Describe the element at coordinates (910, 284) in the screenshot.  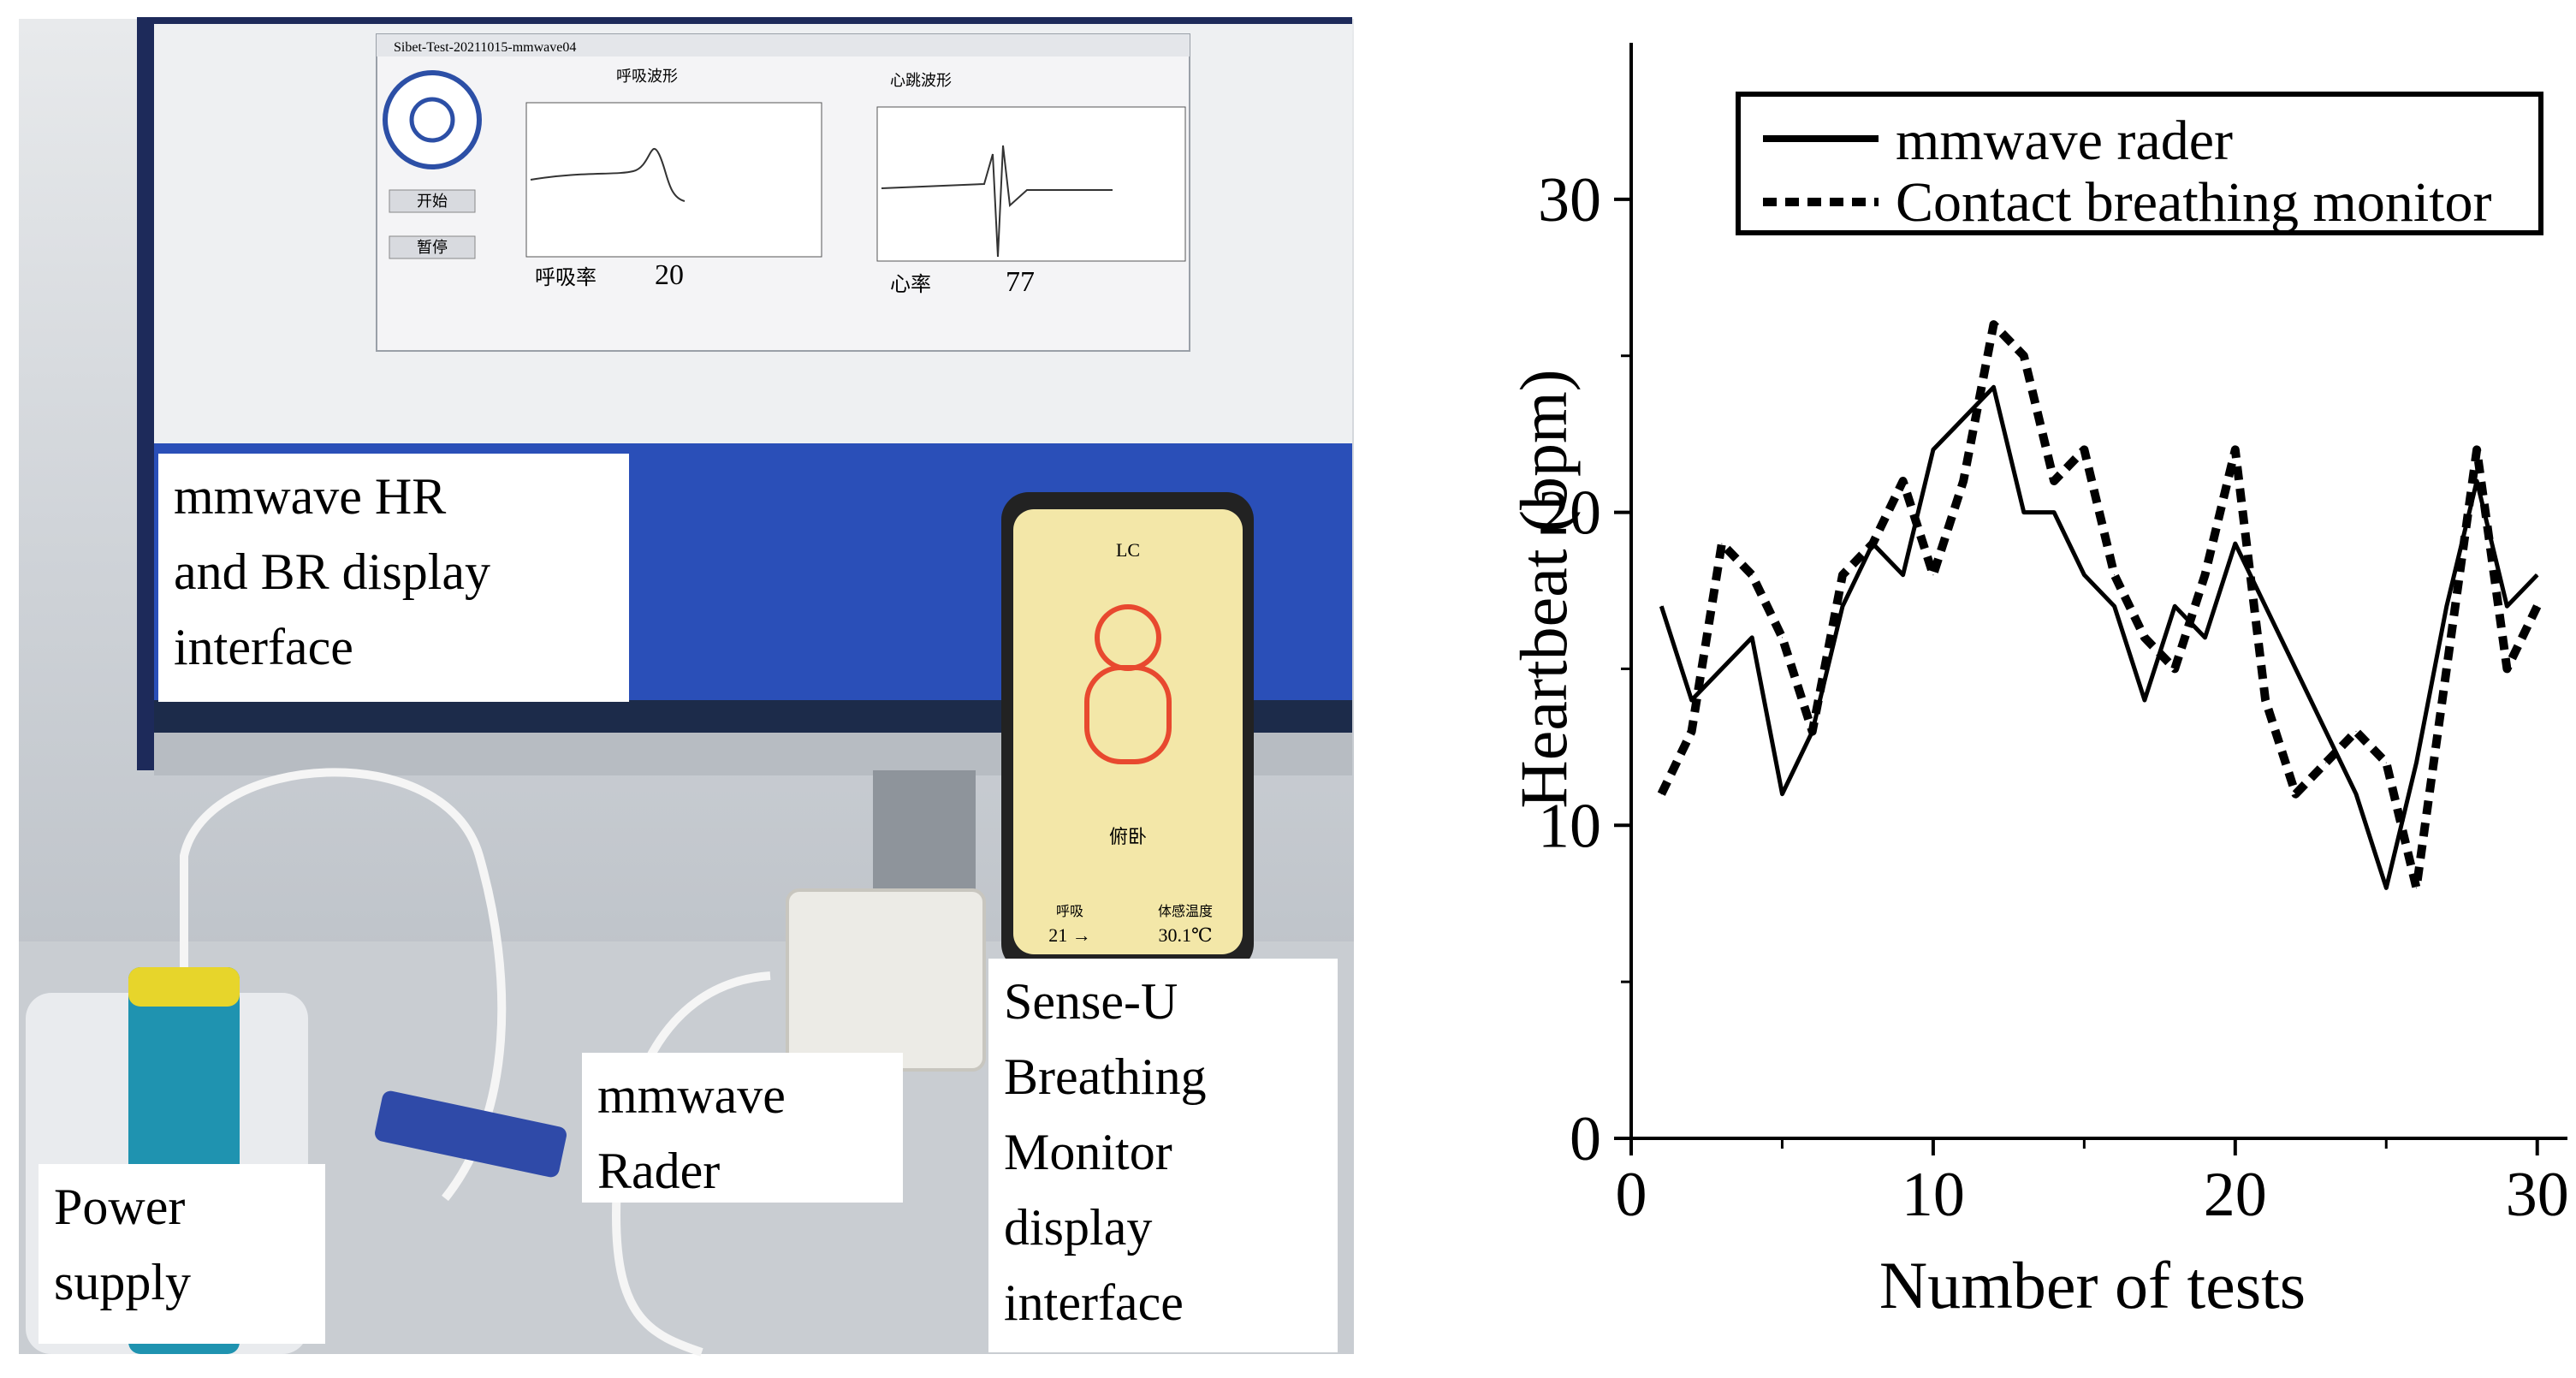
I see `heart-rate-label: 心率` at that location.